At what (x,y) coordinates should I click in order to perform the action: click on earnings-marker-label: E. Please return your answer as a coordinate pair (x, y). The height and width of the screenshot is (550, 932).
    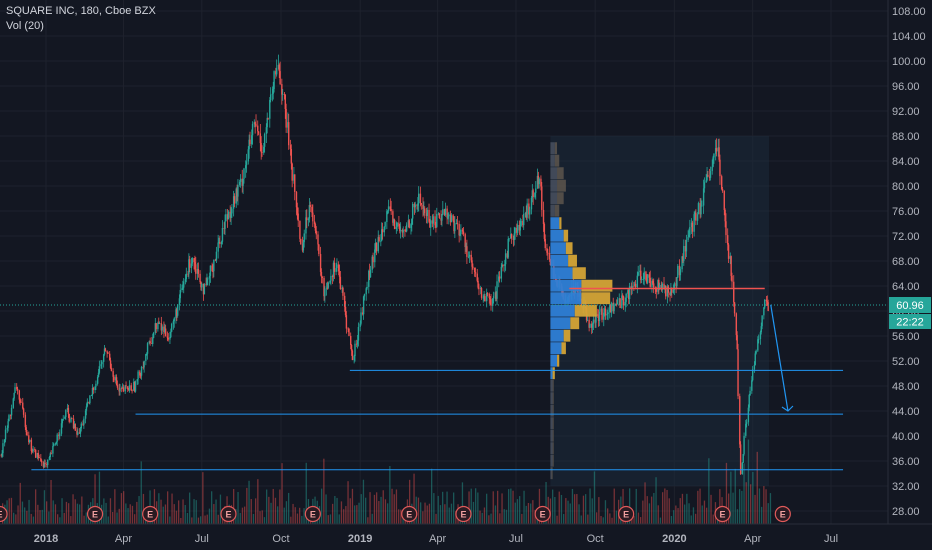
    Looking at the image, I should click on (409, 515).